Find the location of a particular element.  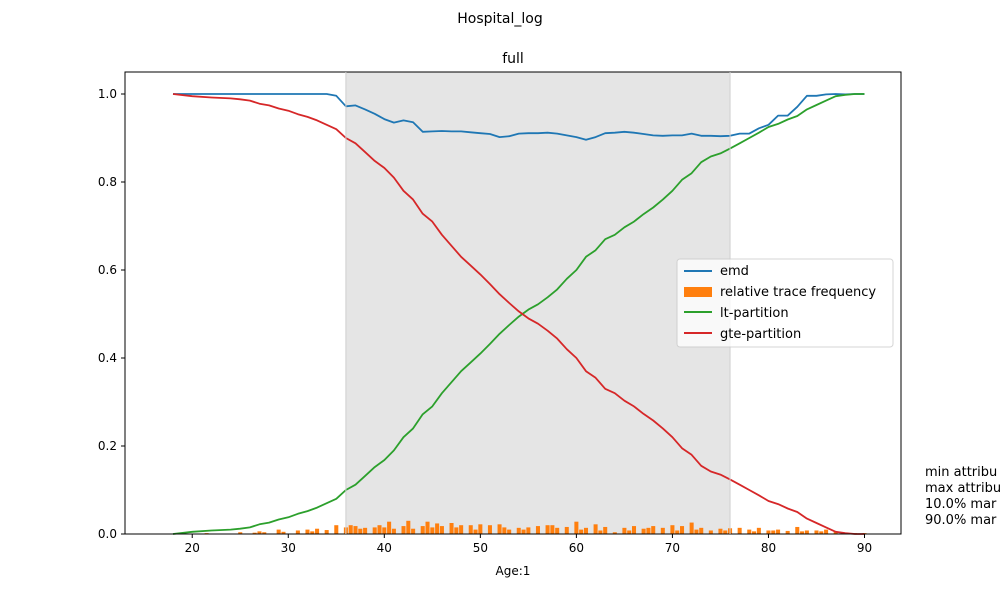

y-tick-label: 0.2 is located at coordinates (107, 446).